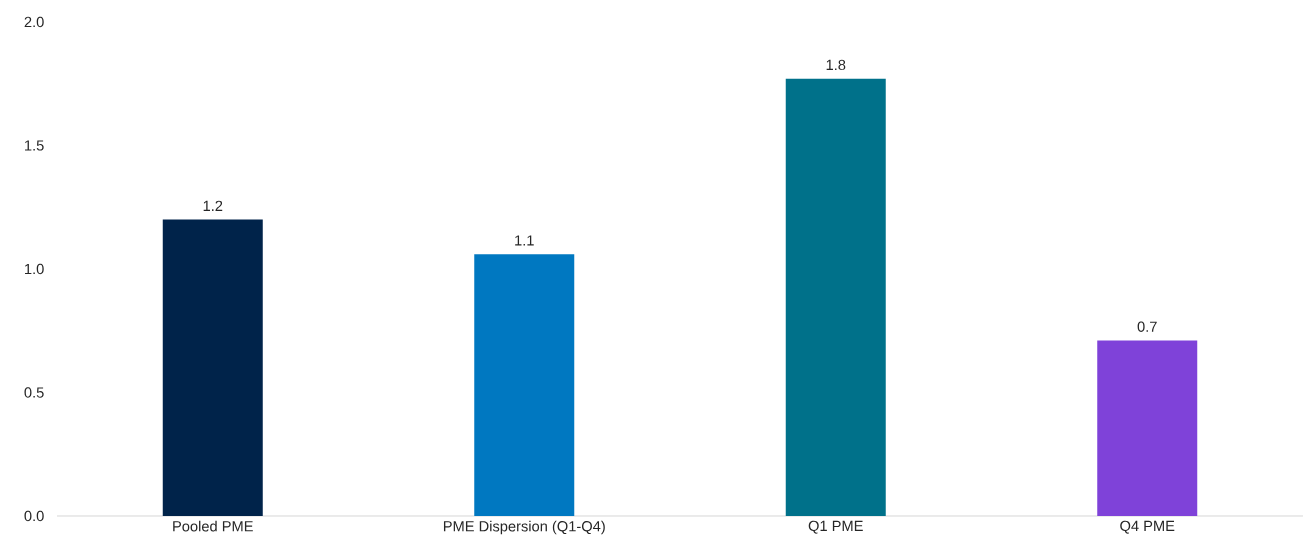  Describe the element at coordinates (1147, 326) in the screenshot. I see `data-label: 0.7` at that location.